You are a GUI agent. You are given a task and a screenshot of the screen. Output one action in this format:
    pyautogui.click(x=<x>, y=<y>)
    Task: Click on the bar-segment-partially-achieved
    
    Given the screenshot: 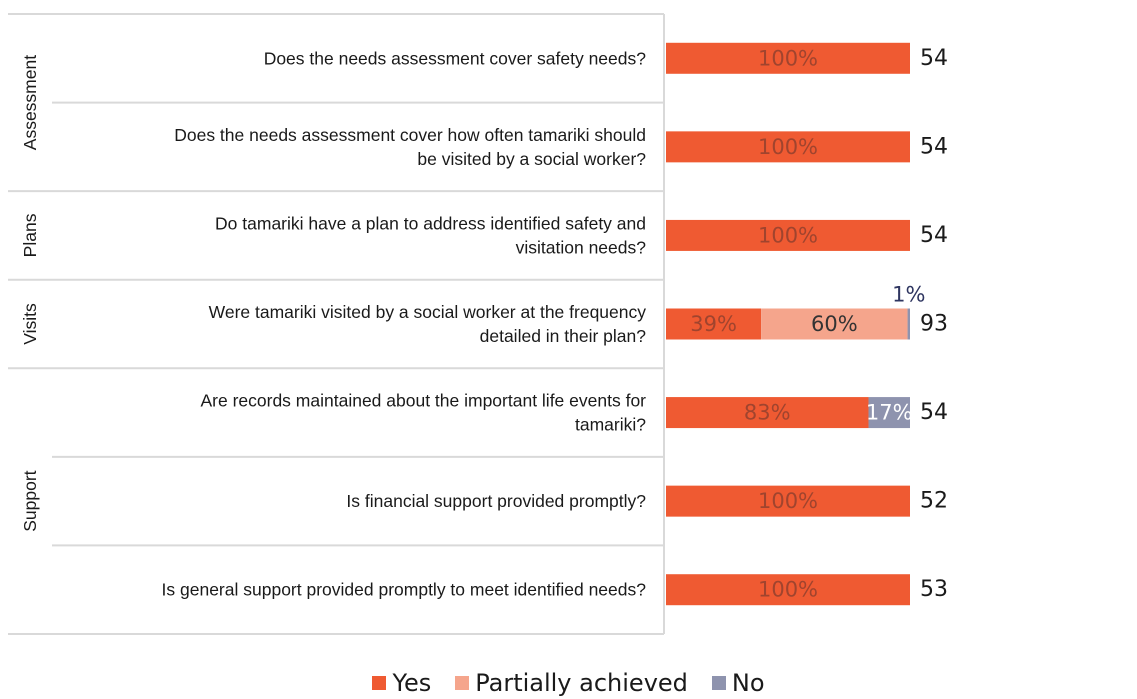 What is the action you would take?
    pyautogui.click(x=834, y=324)
    